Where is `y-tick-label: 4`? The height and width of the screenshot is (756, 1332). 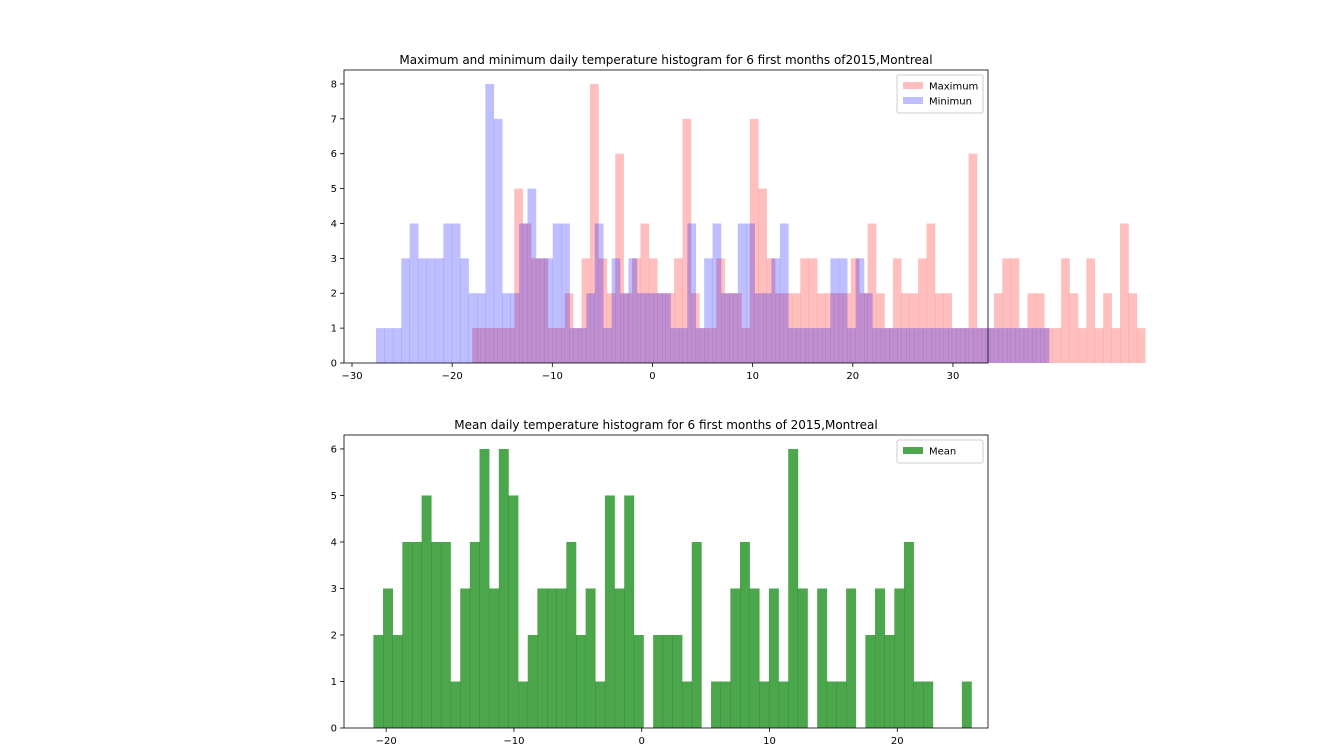
y-tick-label: 4 is located at coordinates (334, 542).